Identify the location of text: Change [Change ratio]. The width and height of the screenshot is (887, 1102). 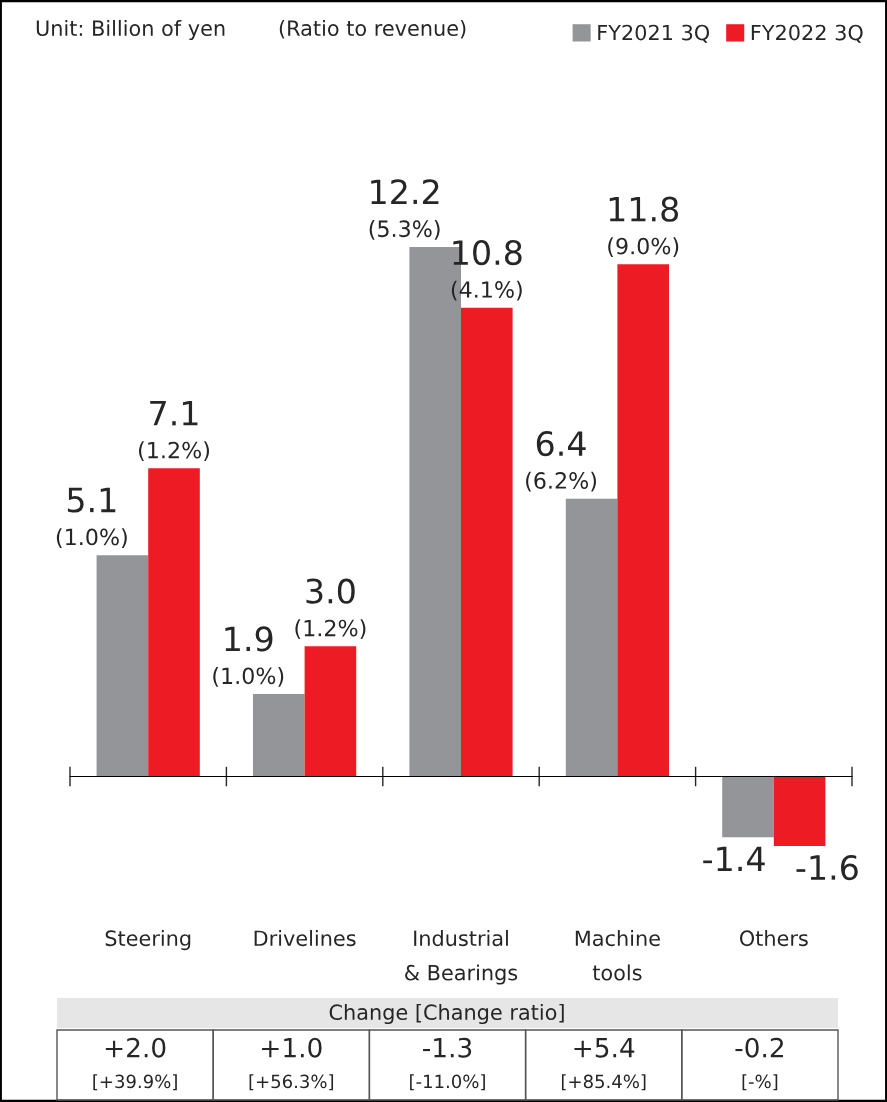
(446, 1014).